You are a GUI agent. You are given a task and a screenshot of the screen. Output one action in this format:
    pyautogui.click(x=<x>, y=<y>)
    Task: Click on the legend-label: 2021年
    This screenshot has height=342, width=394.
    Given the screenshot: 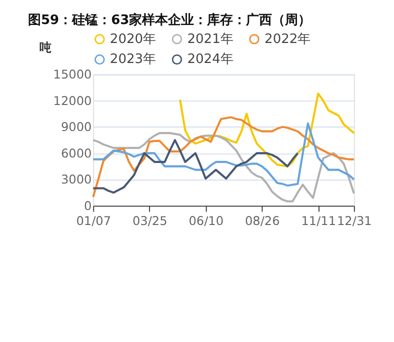 What is the action you would take?
    pyautogui.click(x=210, y=39)
    